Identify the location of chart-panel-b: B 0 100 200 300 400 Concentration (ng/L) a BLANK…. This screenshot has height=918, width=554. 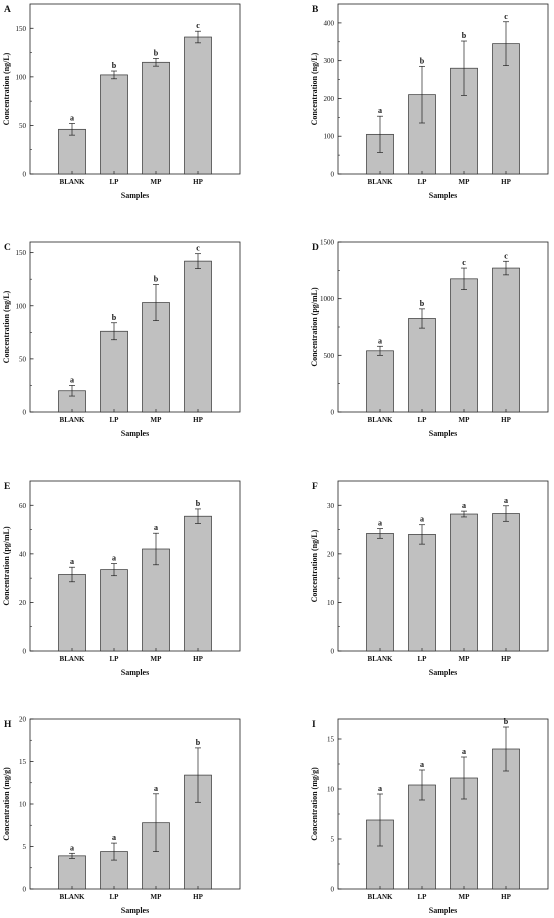
(429, 101).